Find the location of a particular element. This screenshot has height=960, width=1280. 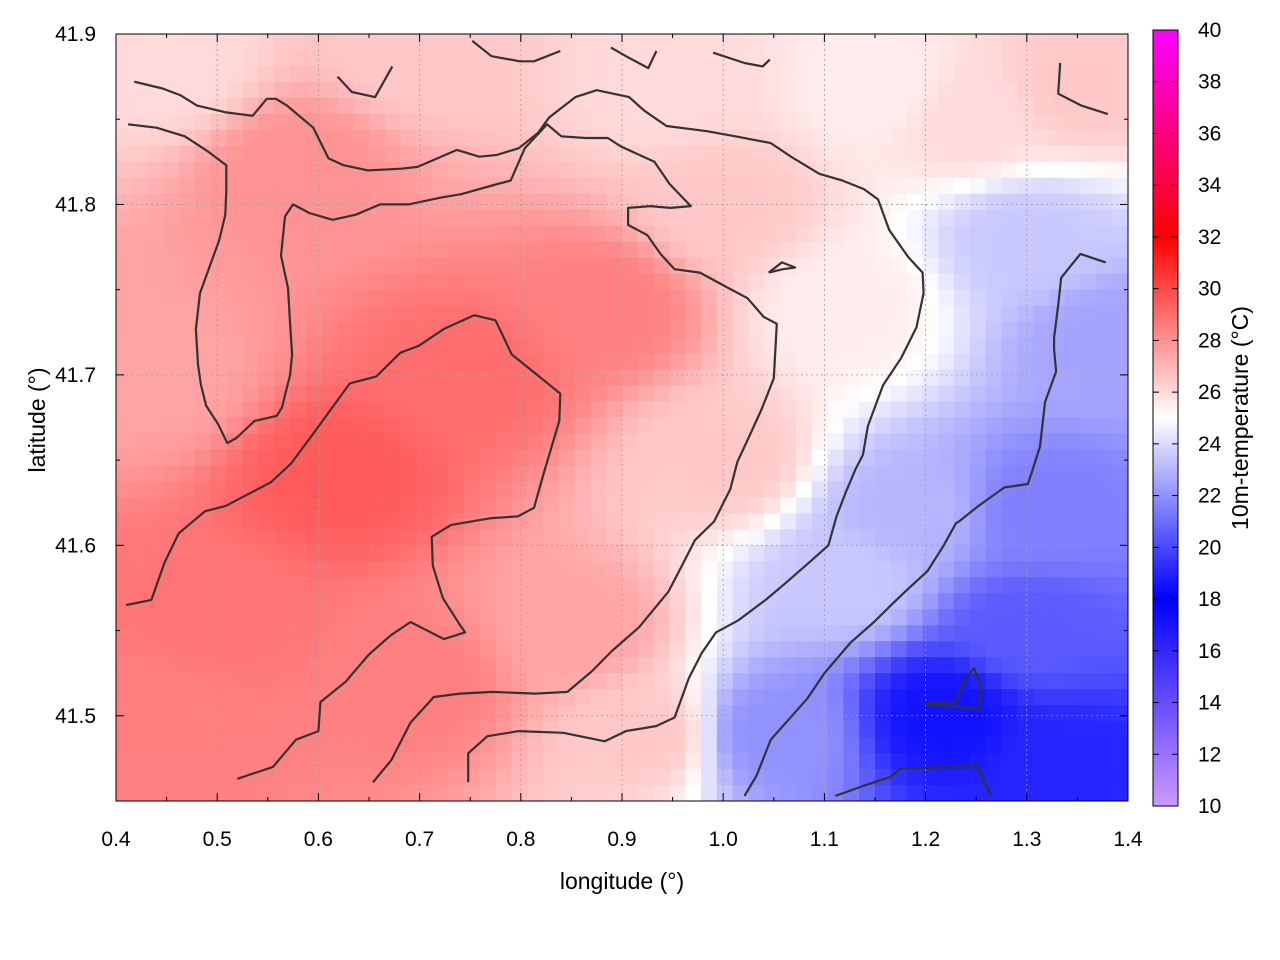

contour-line is located at coordinates (365, 82).